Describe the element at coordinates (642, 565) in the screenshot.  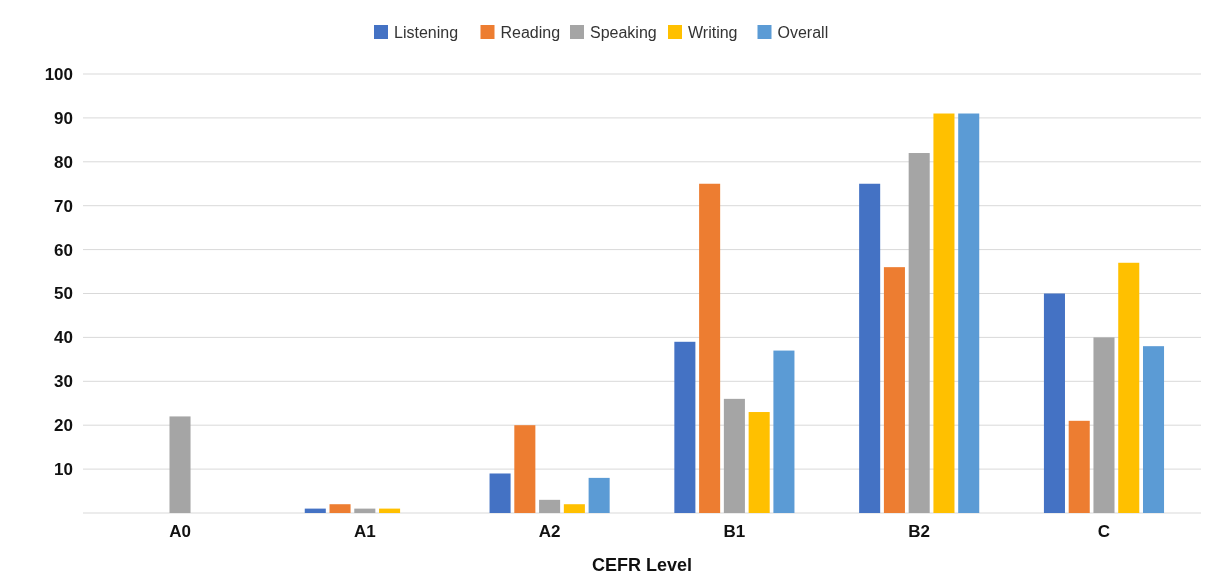
I see `x-axis-title: CEFR Level` at that location.